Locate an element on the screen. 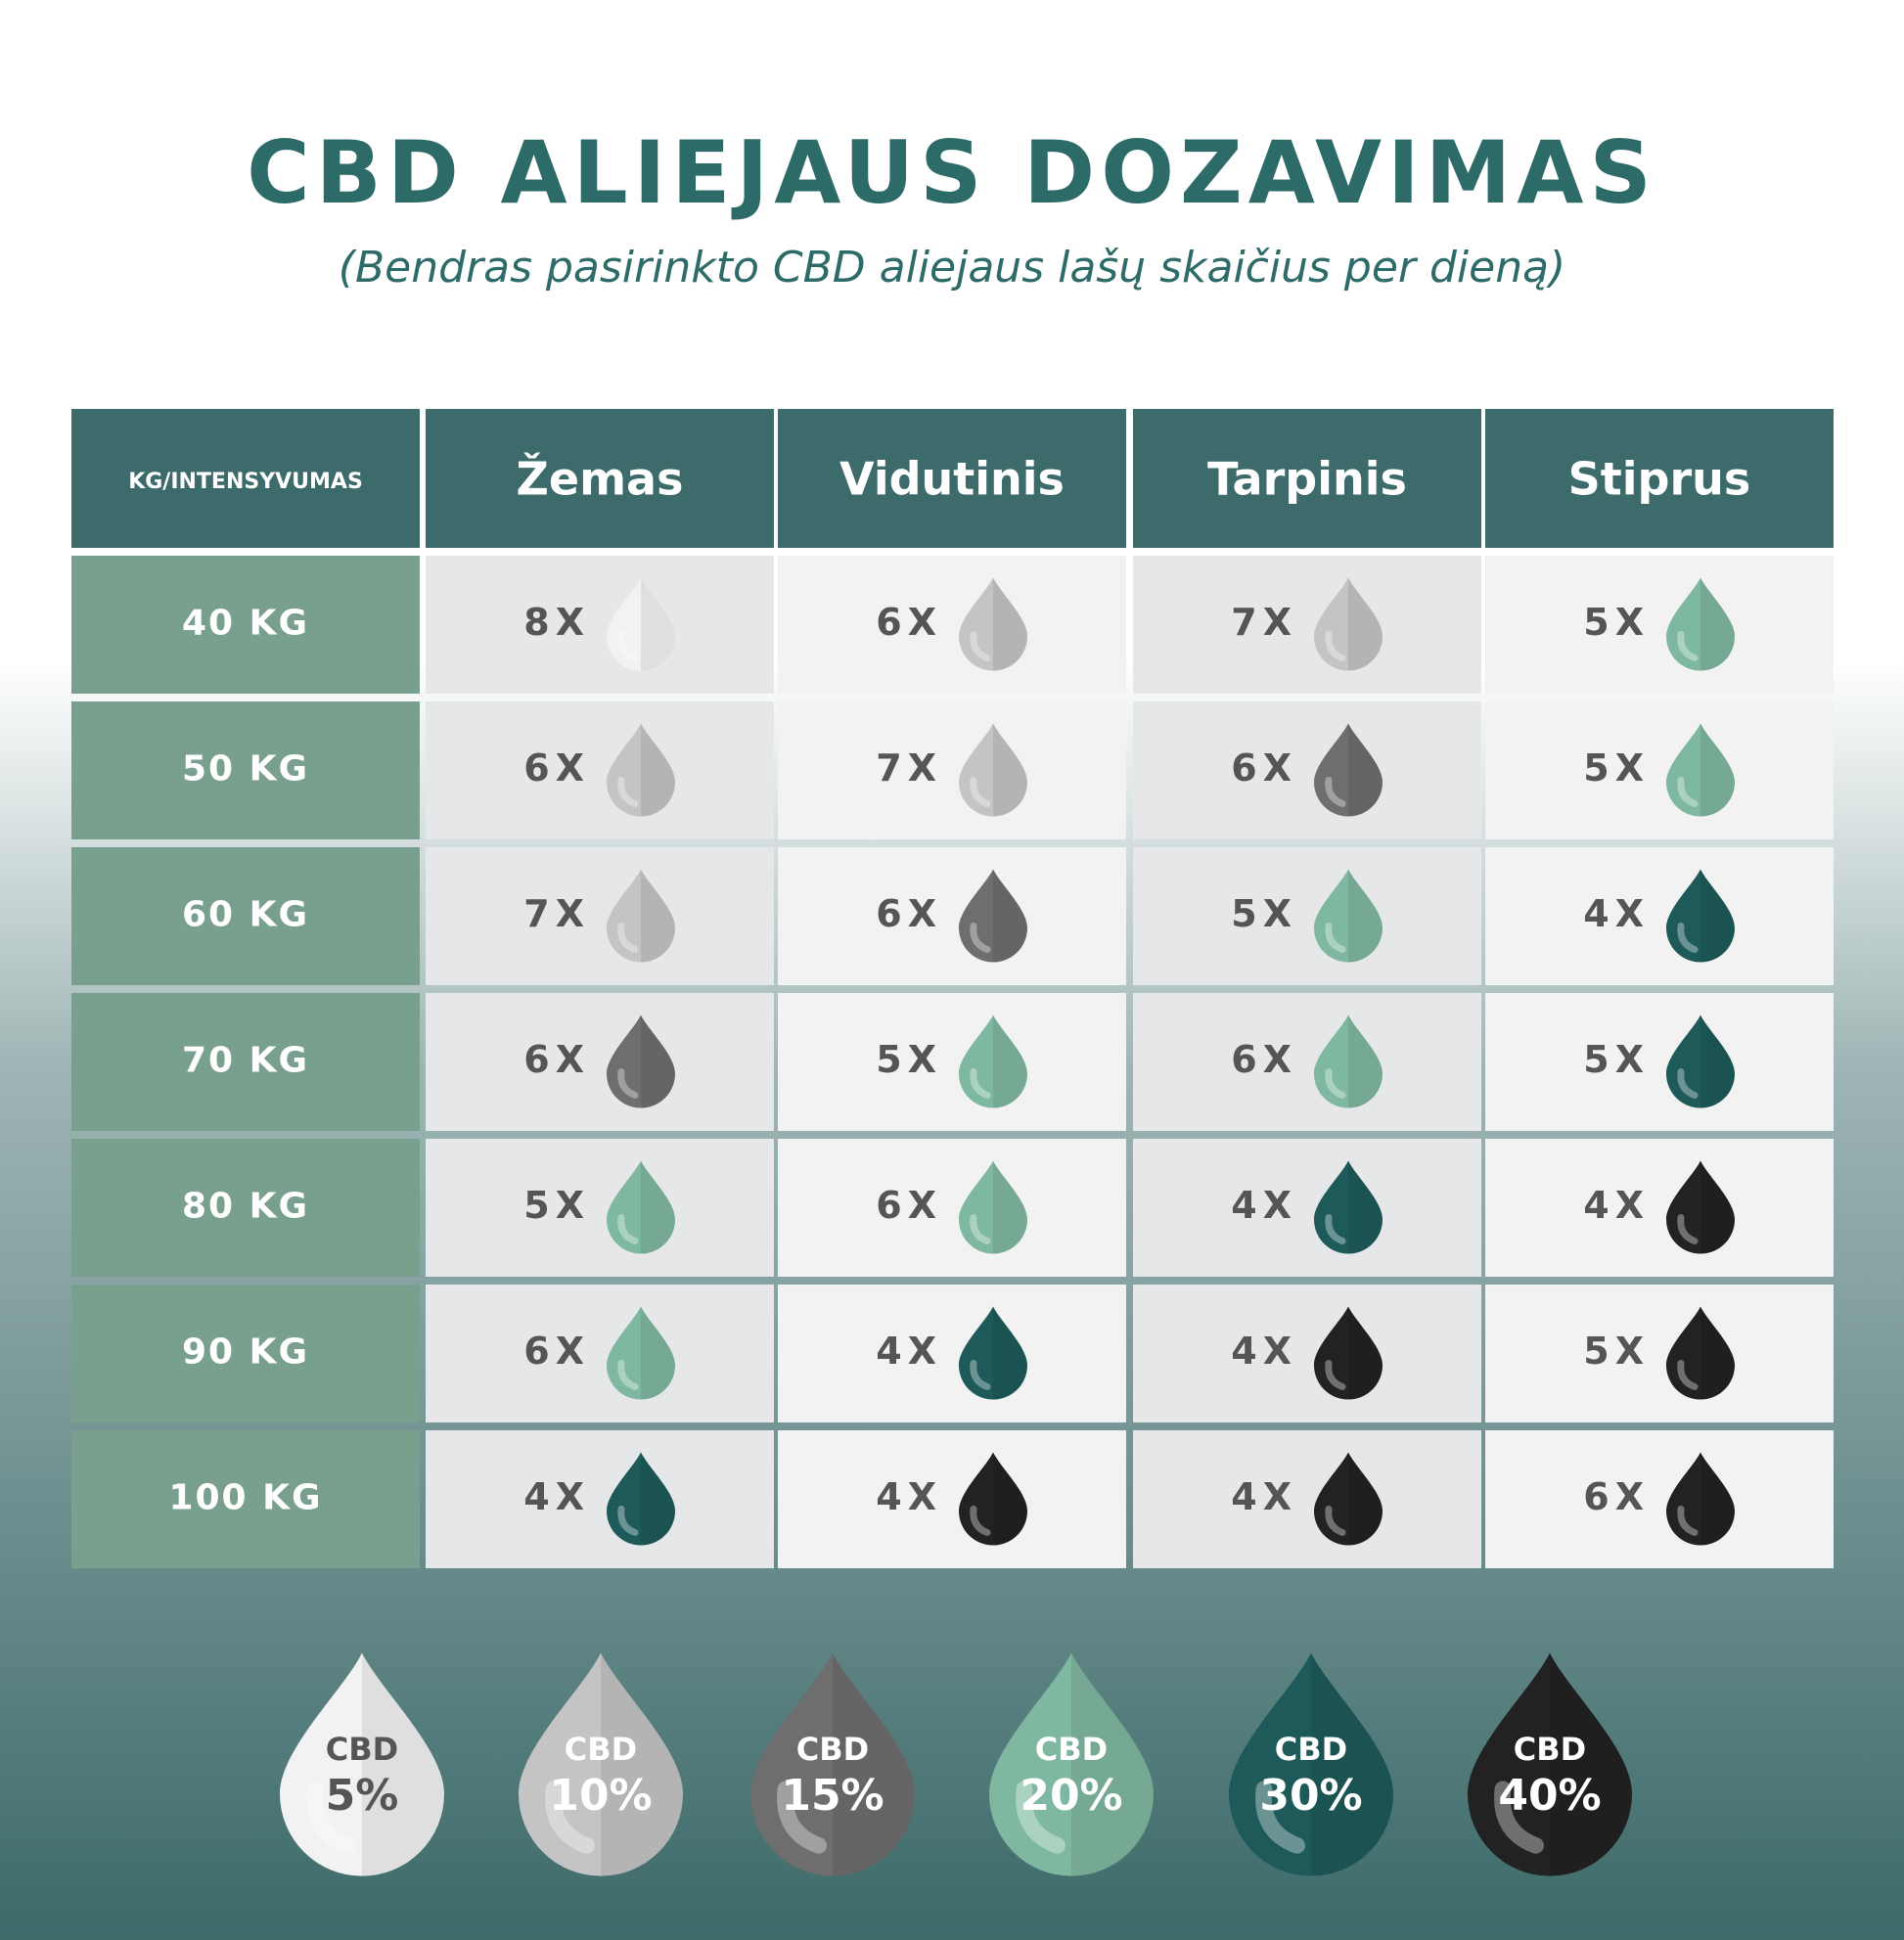 The height and width of the screenshot is (1940, 1904). row-label: 40 KG is located at coordinates (245, 624).